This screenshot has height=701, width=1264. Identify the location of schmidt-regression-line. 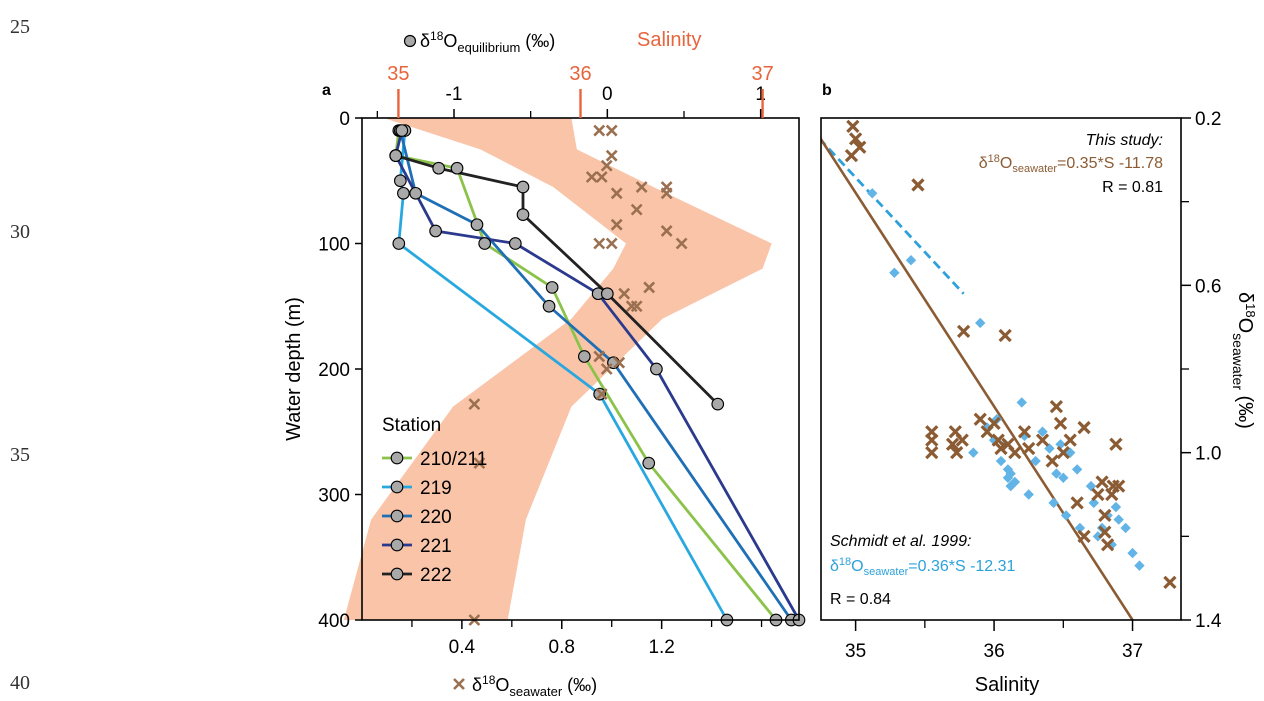
(893, 216).